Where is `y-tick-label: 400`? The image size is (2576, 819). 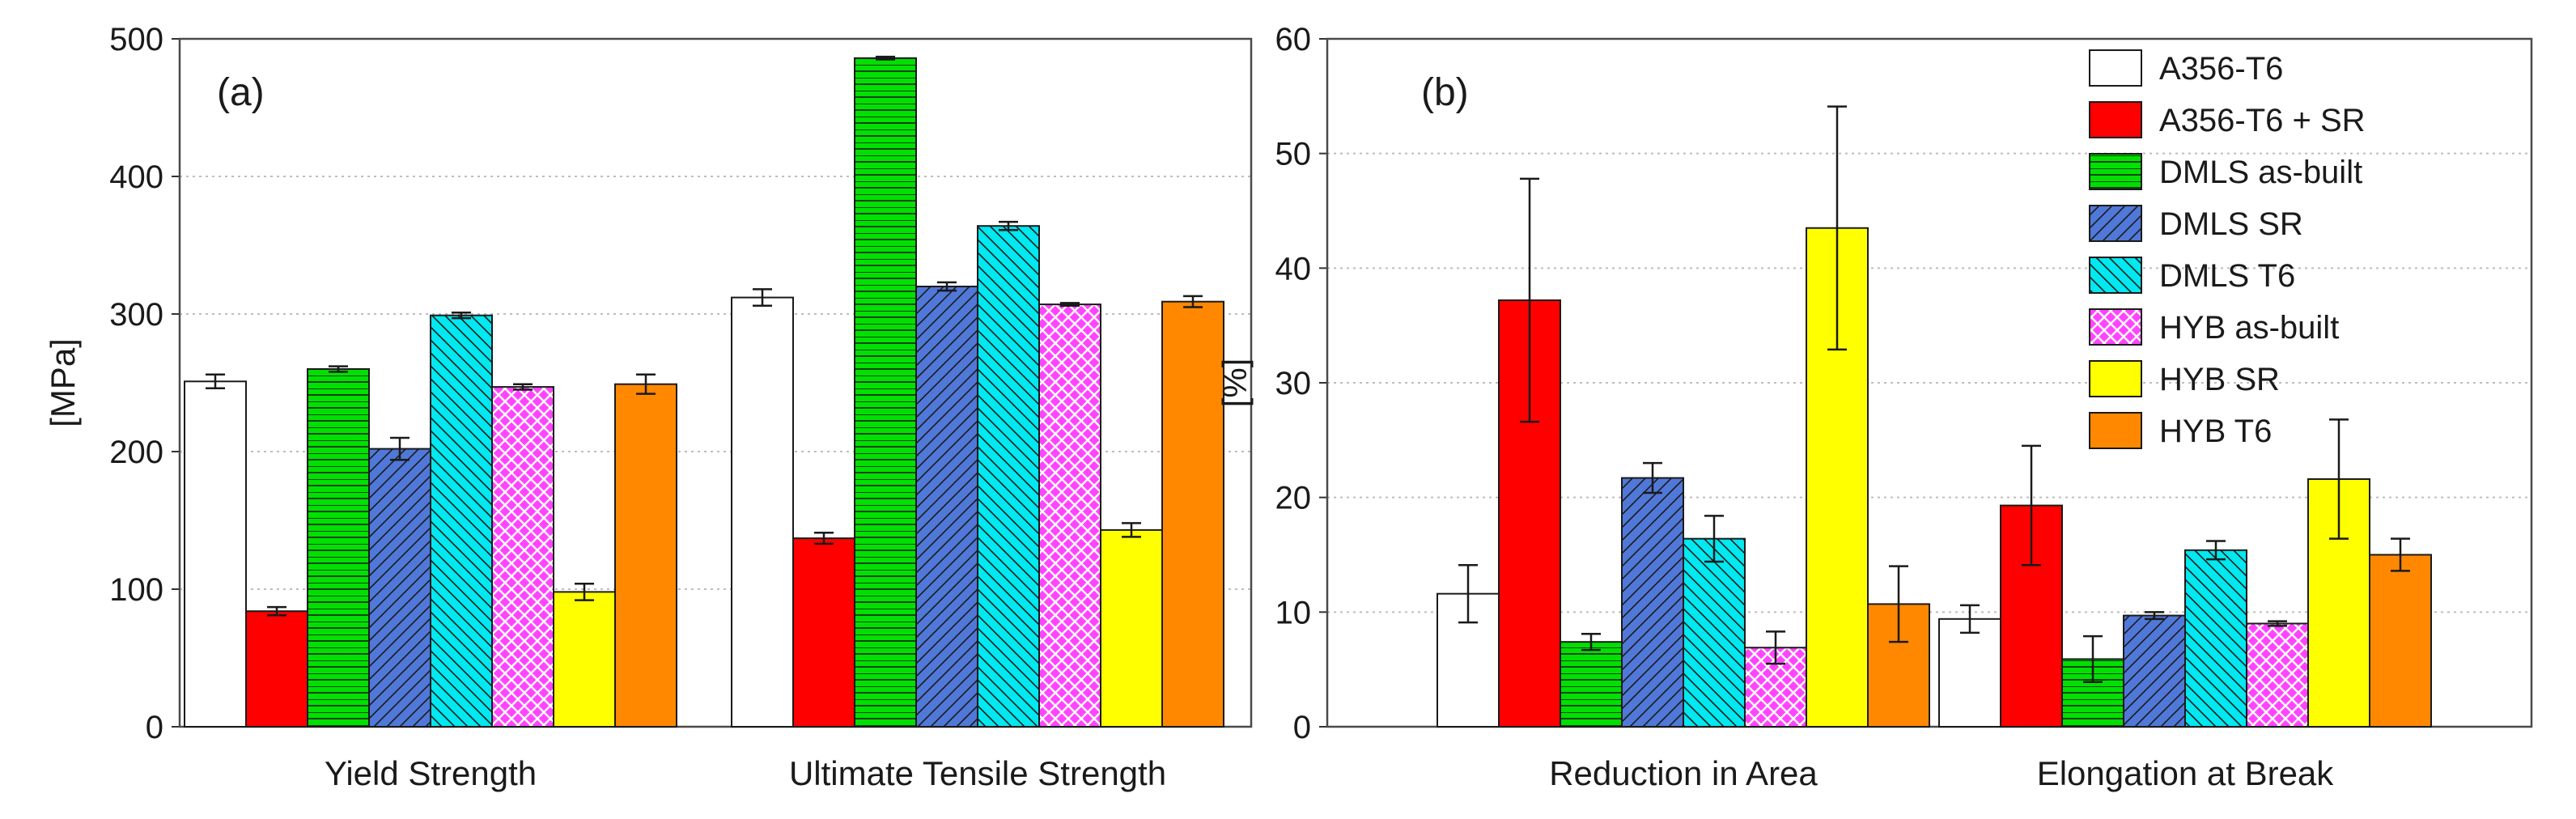 y-tick-label: 400 is located at coordinates (136, 177).